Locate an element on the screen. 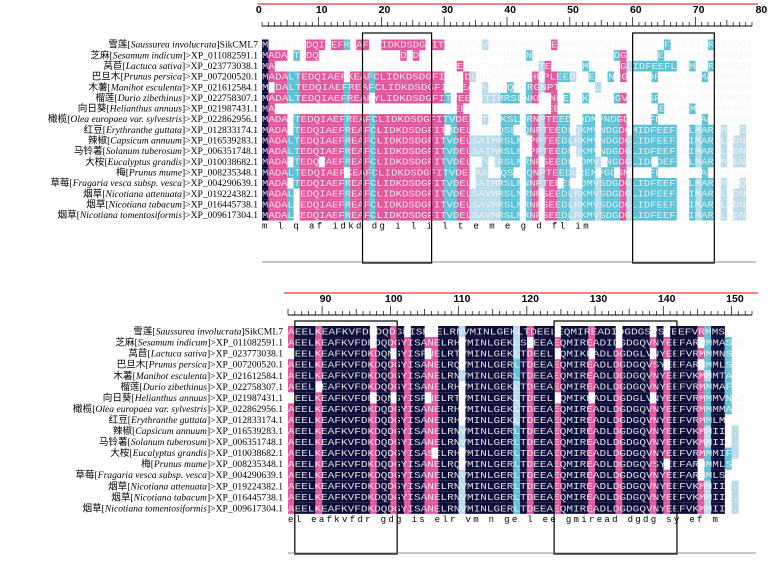 Image resolution: width=768 pixels, height=561 pixels. ruler-label: 40 is located at coordinates (510, 10).